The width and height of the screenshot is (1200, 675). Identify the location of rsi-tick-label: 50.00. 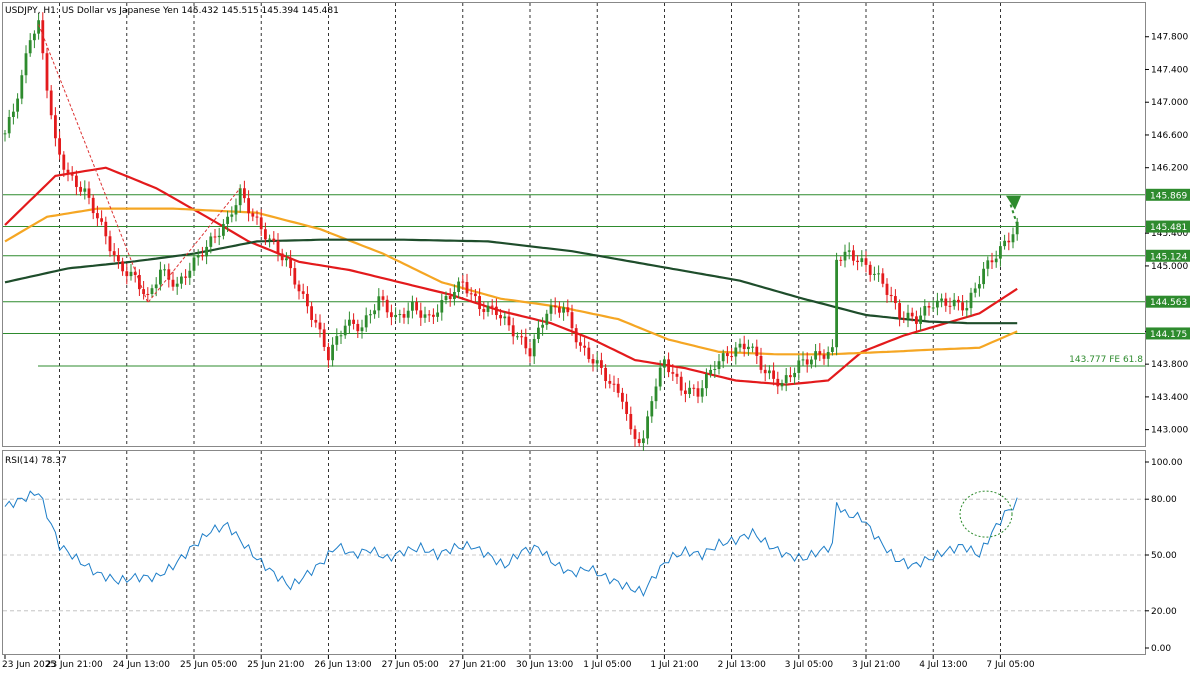
(1164, 556).